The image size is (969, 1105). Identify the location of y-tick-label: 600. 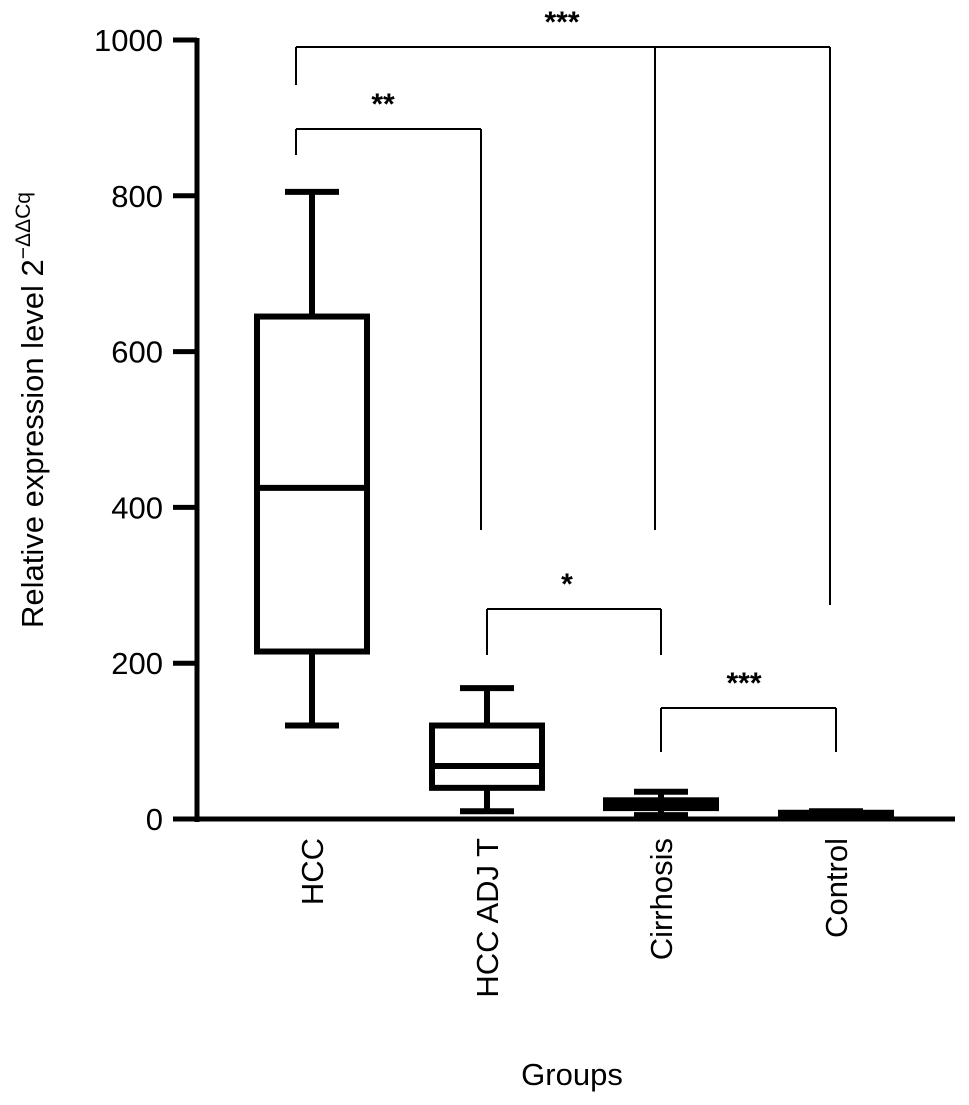
(137, 352).